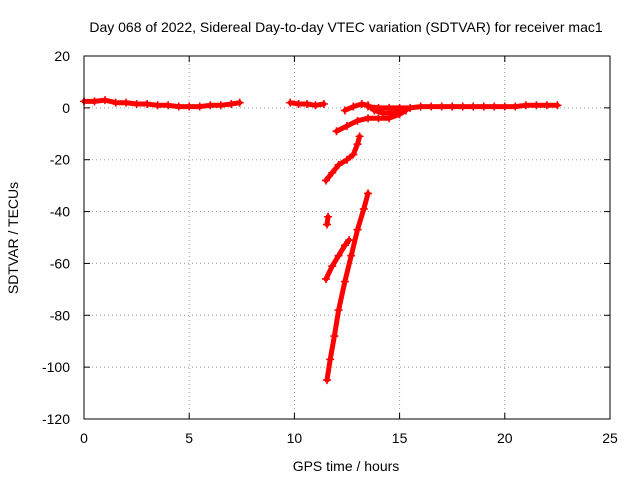 This screenshot has height=485, width=640. Describe the element at coordinates (60, 212) in the screenshot. I see `y-tick-label: -40` at that location.